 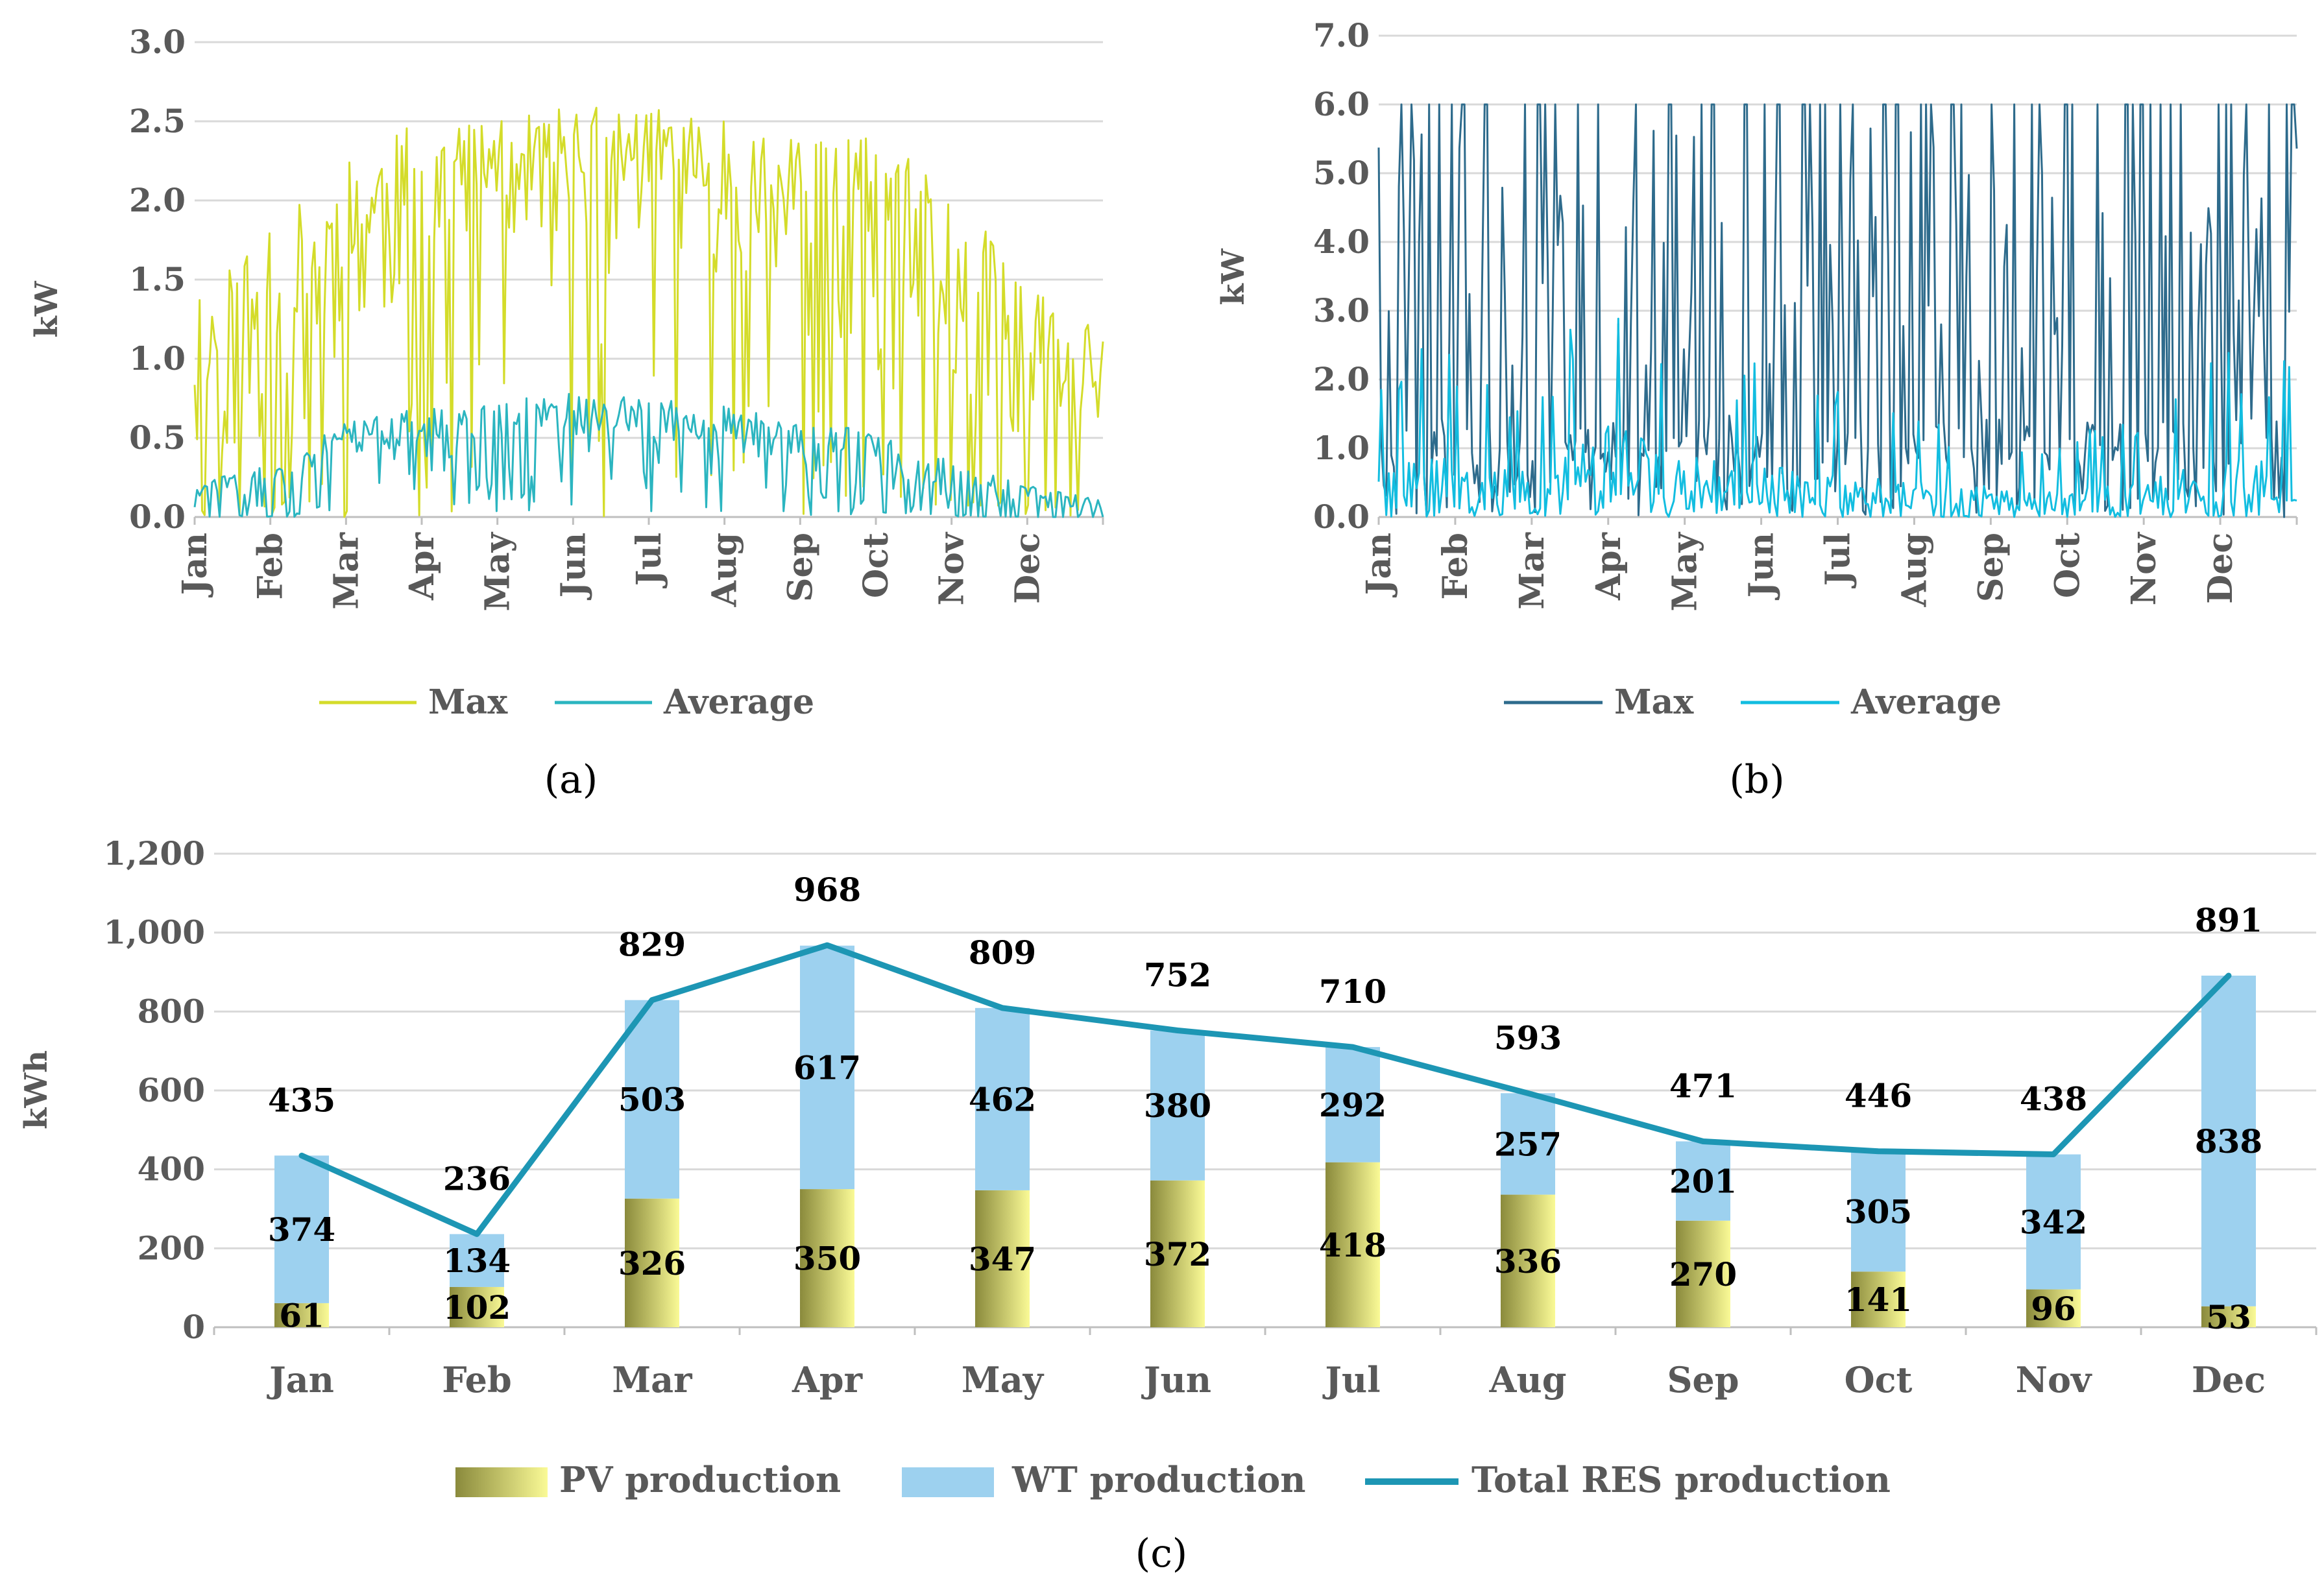 What do you see at coordinates (1926, 702) in the screenshot?
I see `b-legend-average-label: Average` at bounding box center [1926, 702].